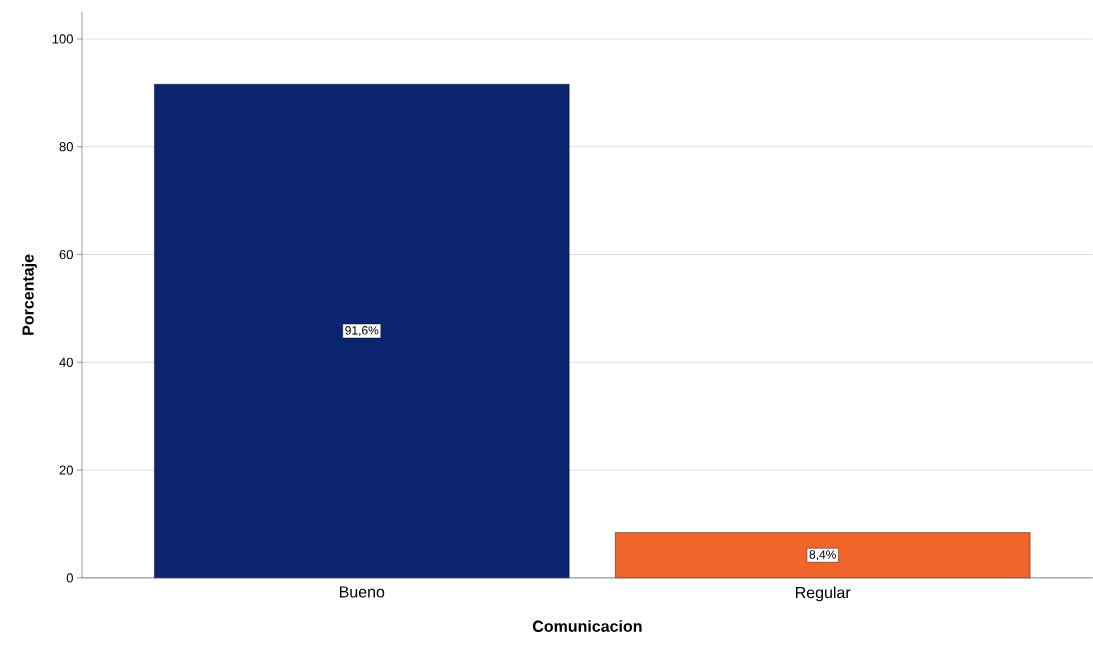 This screenshot has width=1093, height=652. Describe the element at coordinates (822, 555) in the screenshot. I see `data-label: 8,4%` at that location.